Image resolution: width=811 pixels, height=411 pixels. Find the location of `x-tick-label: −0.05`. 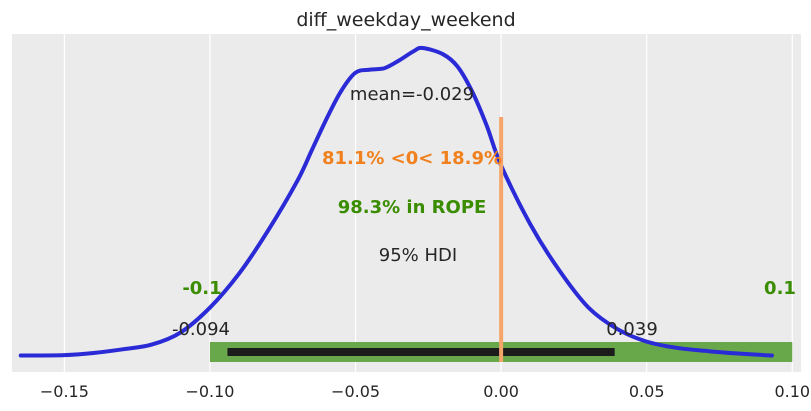

x-tick-label: −0.05 is located at coordinates (355, 391).